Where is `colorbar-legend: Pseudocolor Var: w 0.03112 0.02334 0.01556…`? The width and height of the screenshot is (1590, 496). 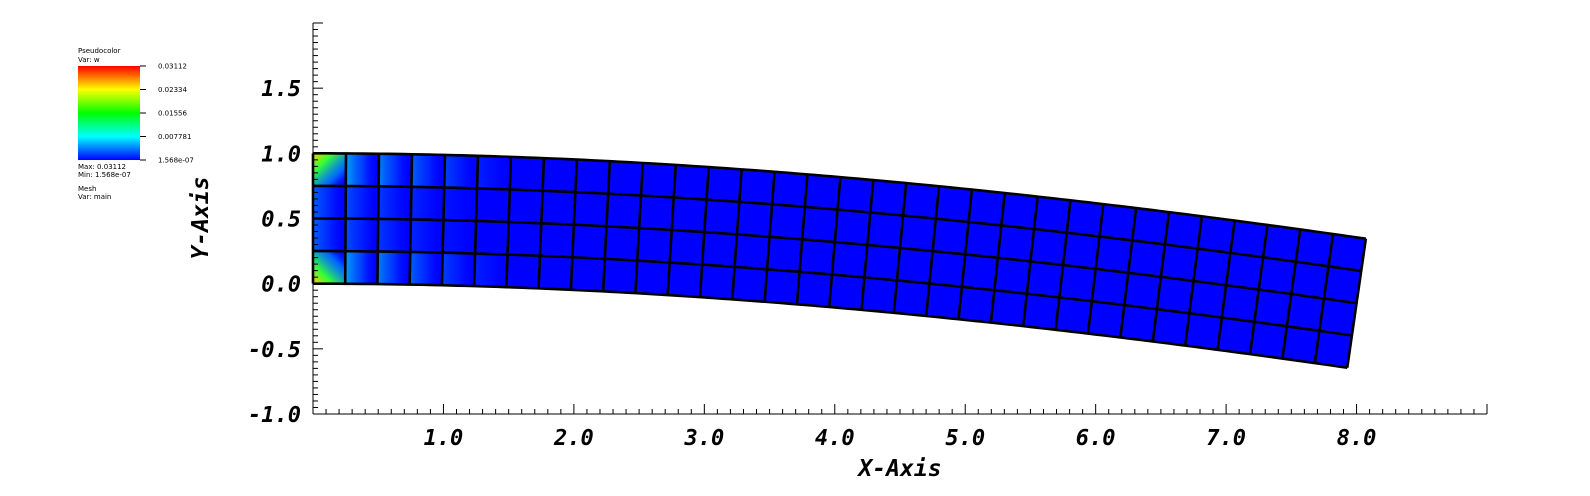 colorbar-legend: Pseudocolor Var: w 0.03112 0.02334 0.01556… is located at coordinates (136, 124).